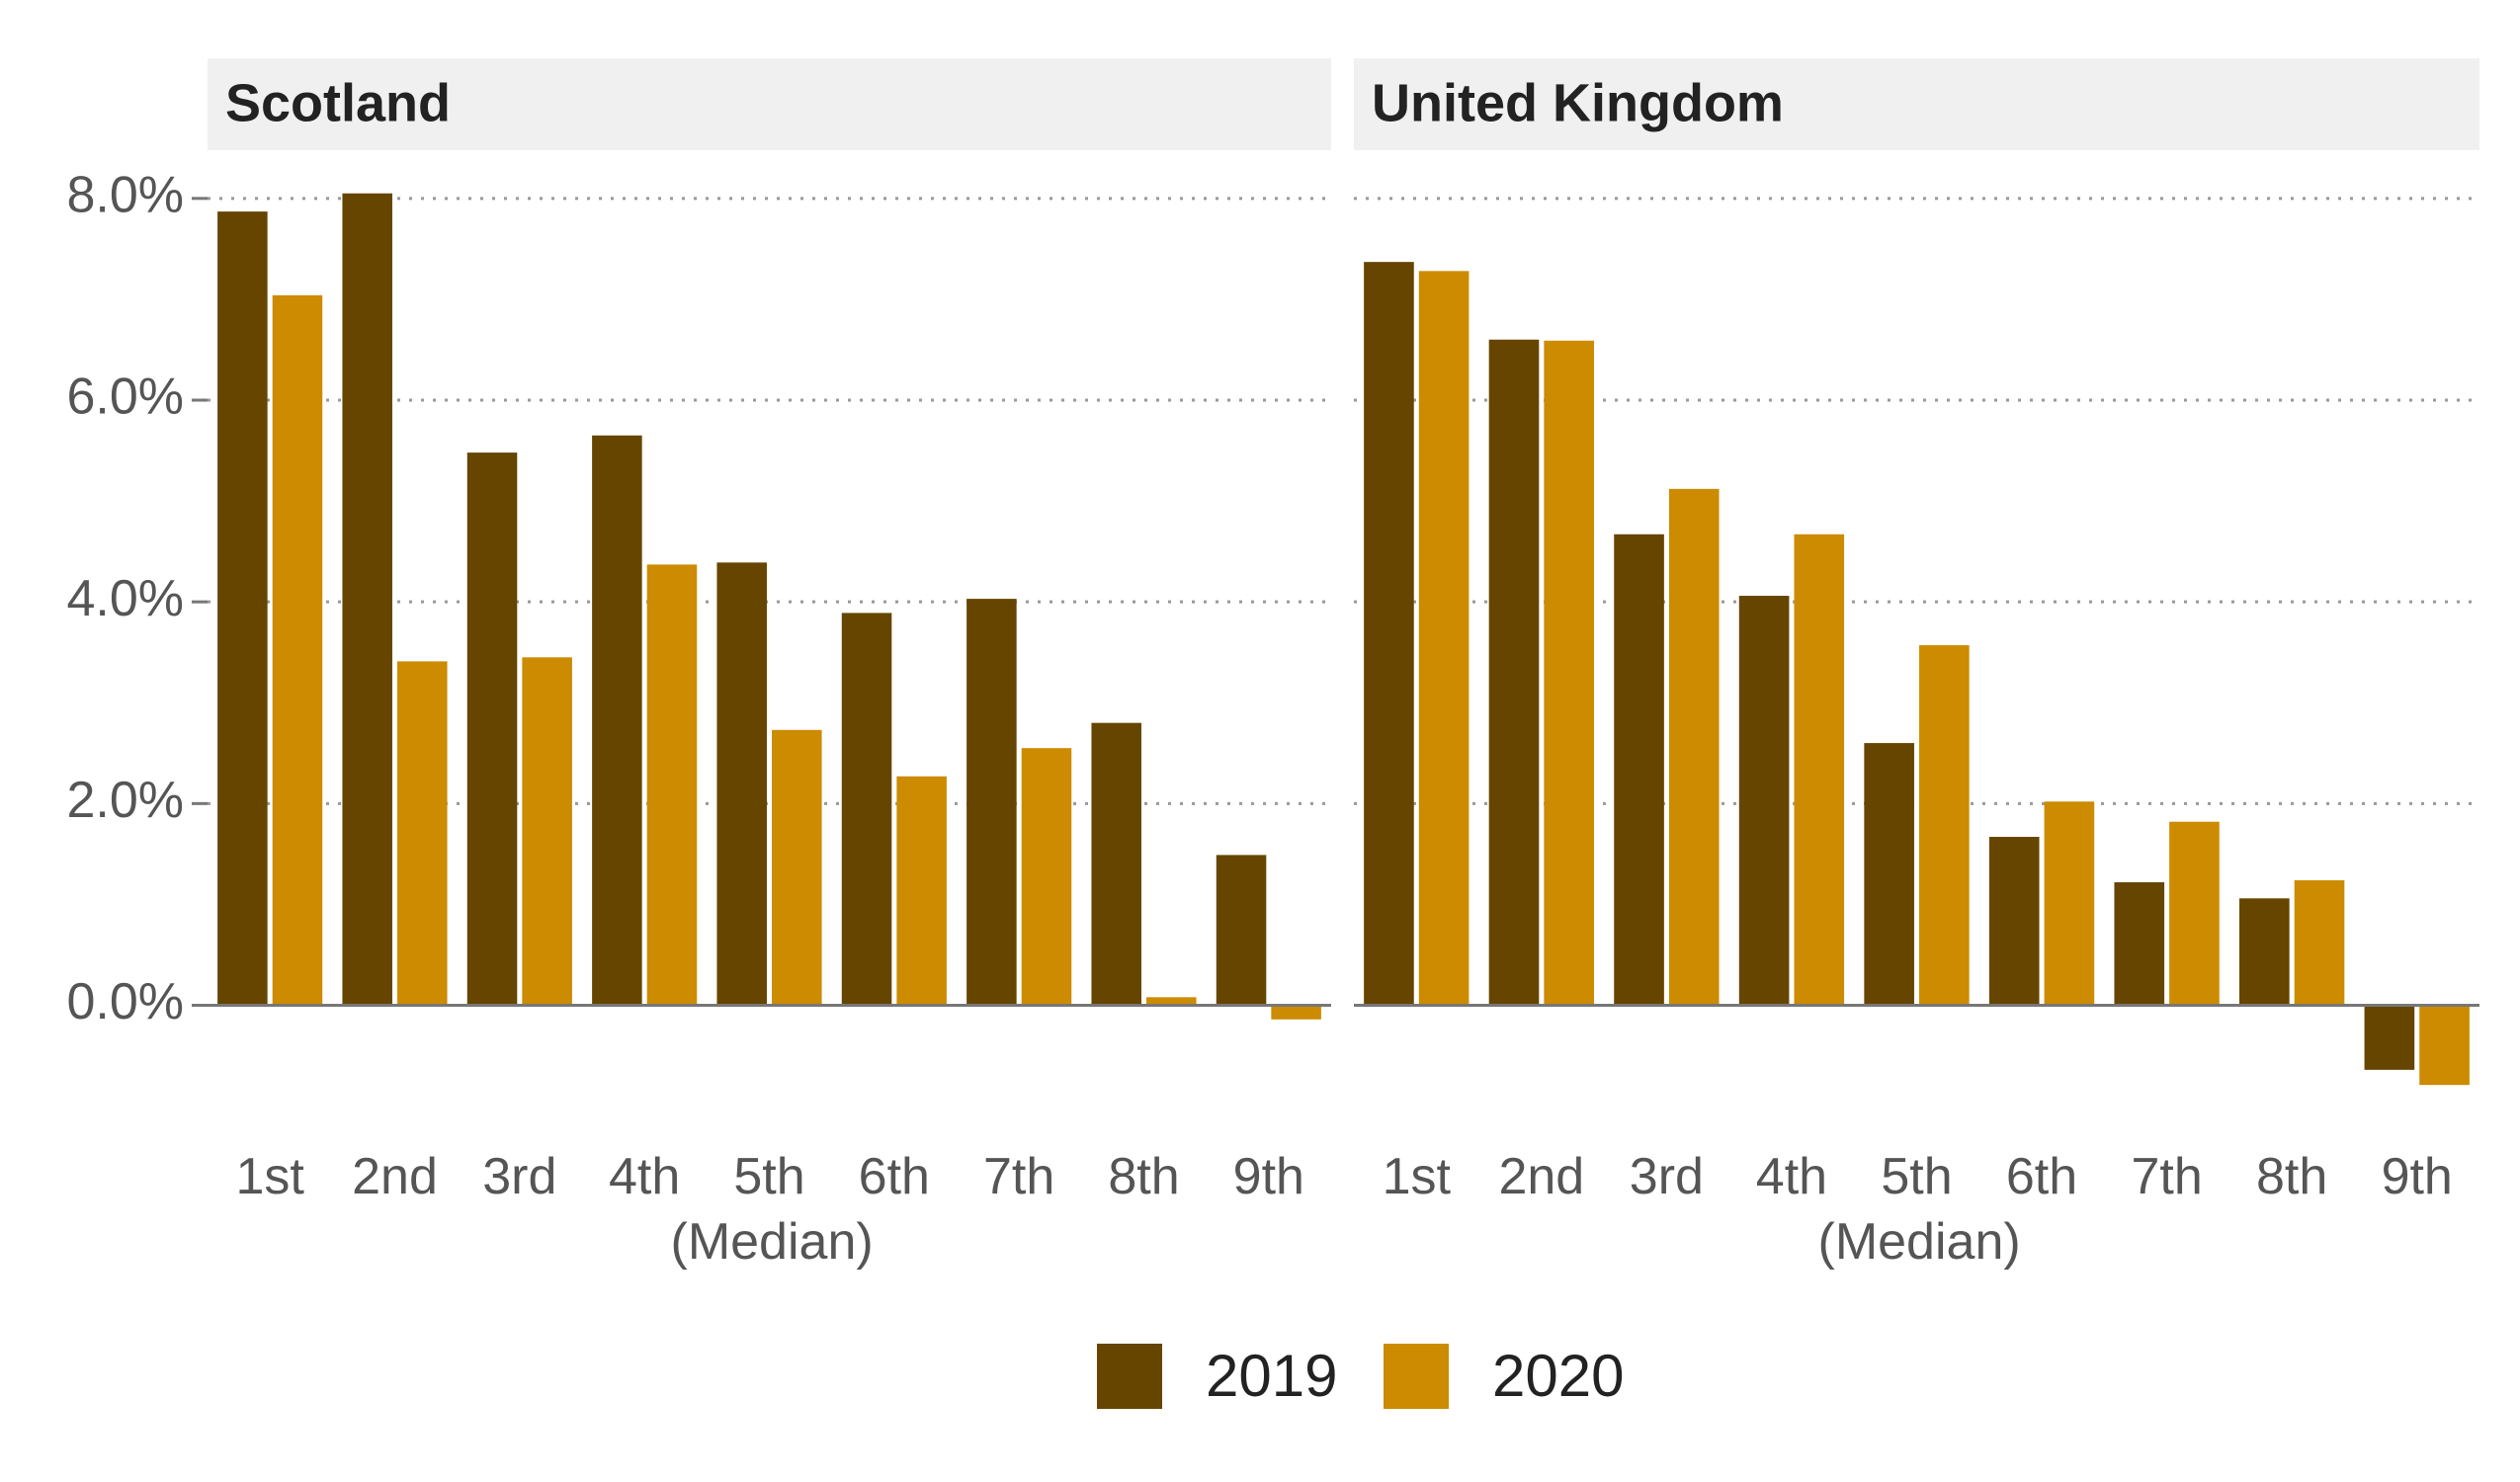 This screenshot has width=2520, height=1482. Describe the element at coordinates (125, 800) in the screenshot. I see `y-tick-label: 2.0%` at that location.